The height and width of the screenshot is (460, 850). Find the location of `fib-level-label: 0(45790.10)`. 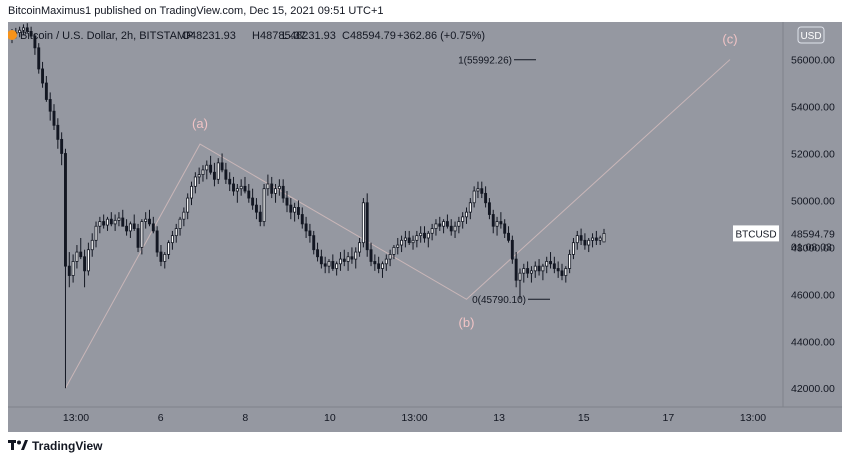

fib-level-label: 0(45790.10) is located at coordinates (499, 300).